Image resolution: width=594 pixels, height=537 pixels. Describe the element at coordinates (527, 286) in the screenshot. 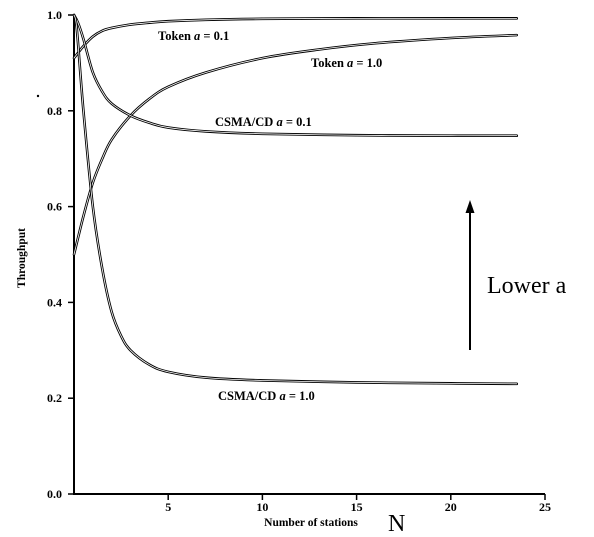

I see `annotation-lower-a: Lower a` at that location.